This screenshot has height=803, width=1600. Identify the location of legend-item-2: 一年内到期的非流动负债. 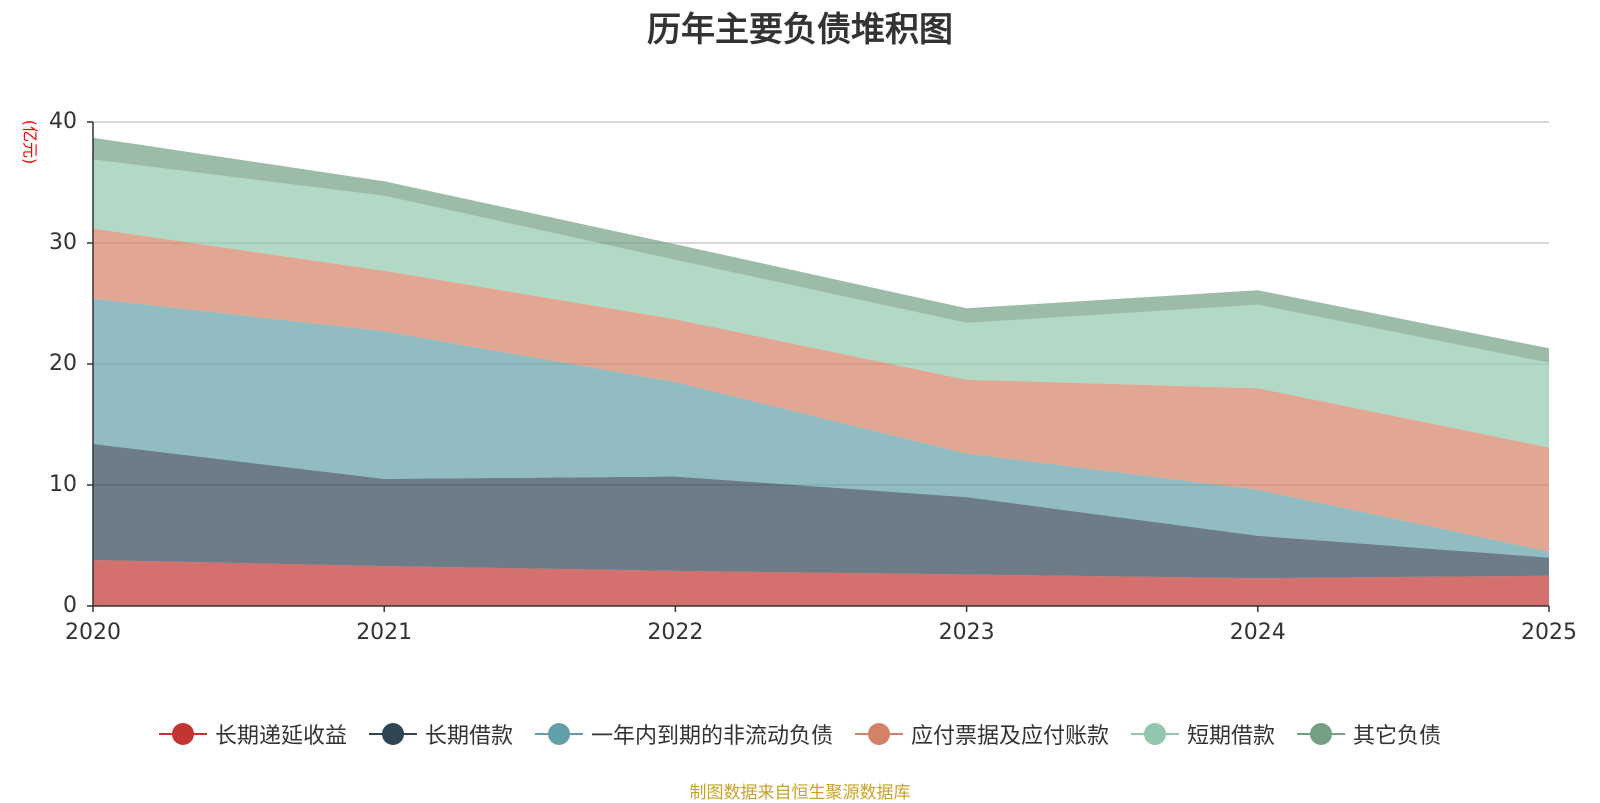
(683, 734).